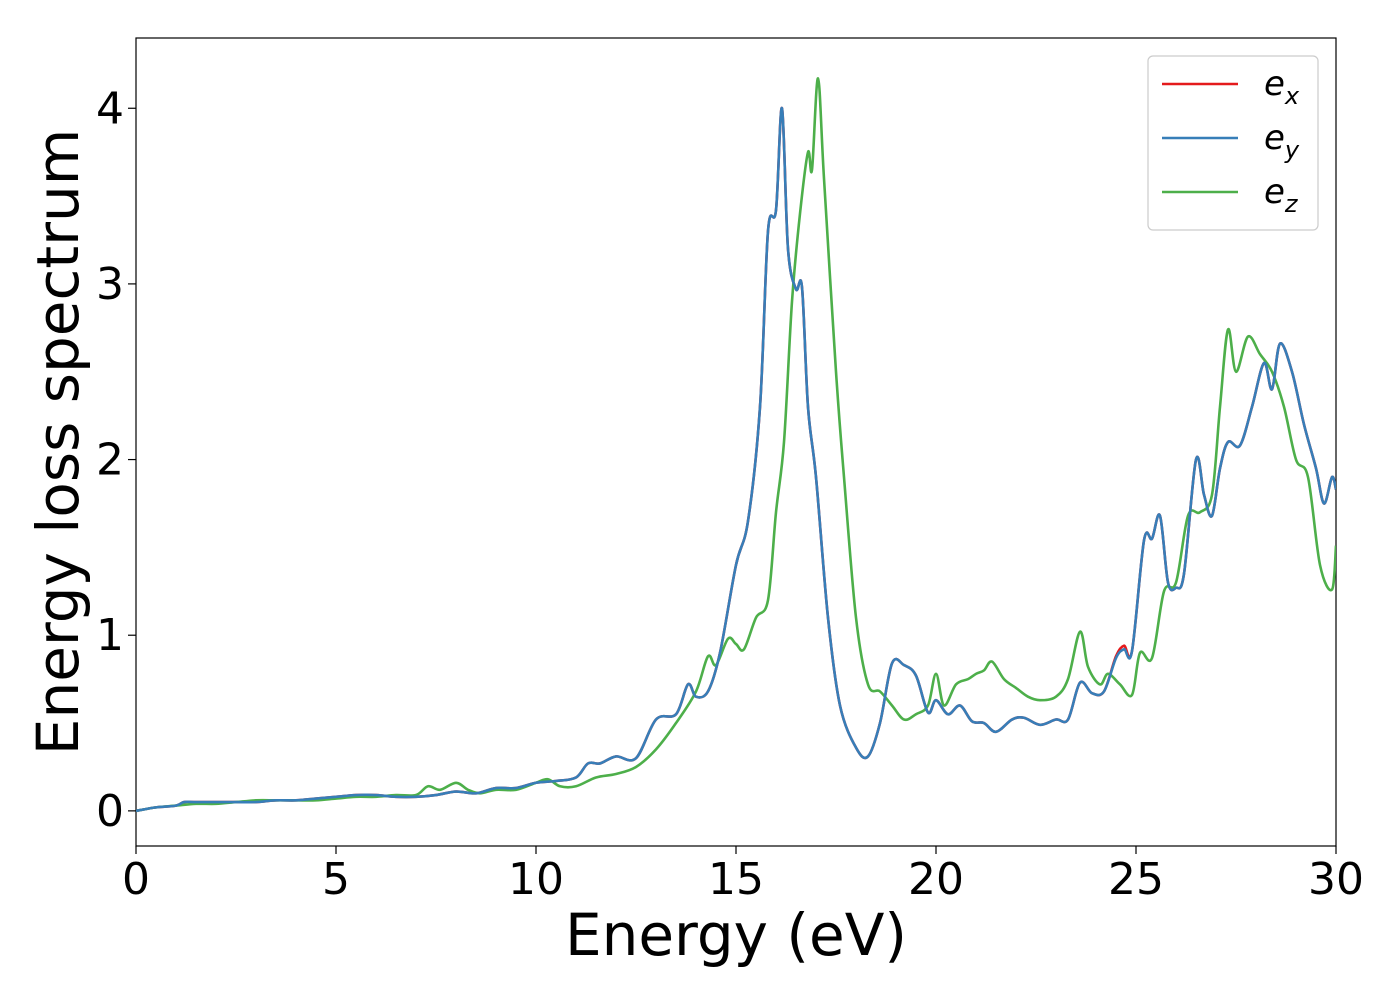 The height and width of the screenshot is (1000, 1400). I want to click on legend-label-subscript: y, so click(1292, 150).